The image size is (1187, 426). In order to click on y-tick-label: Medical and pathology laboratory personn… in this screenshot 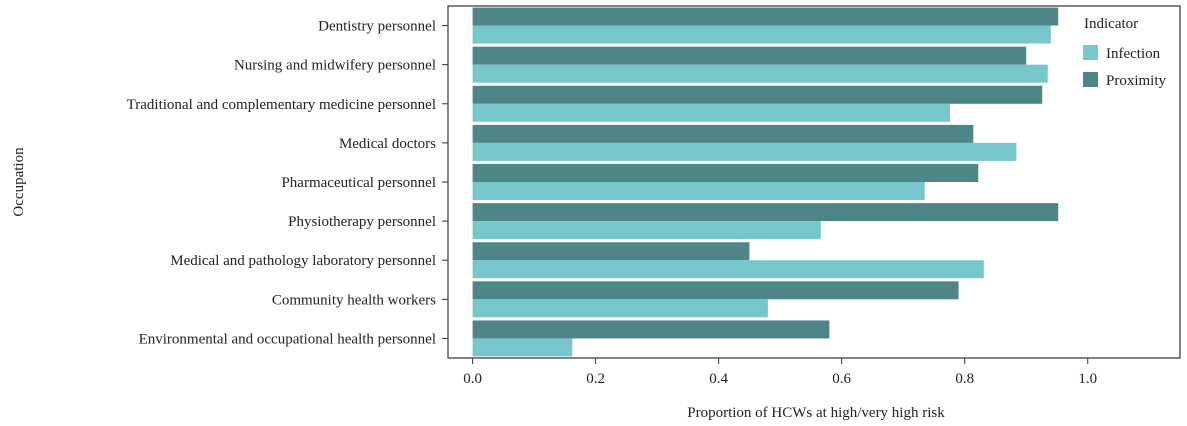, I will do `click(303, 261)`.